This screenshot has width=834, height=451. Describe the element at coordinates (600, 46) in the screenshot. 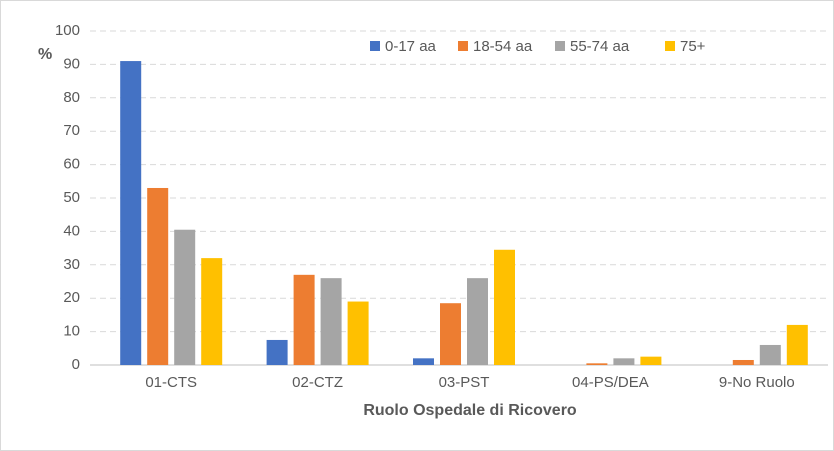

I see `legend-label: 55-74 aa` at that location.